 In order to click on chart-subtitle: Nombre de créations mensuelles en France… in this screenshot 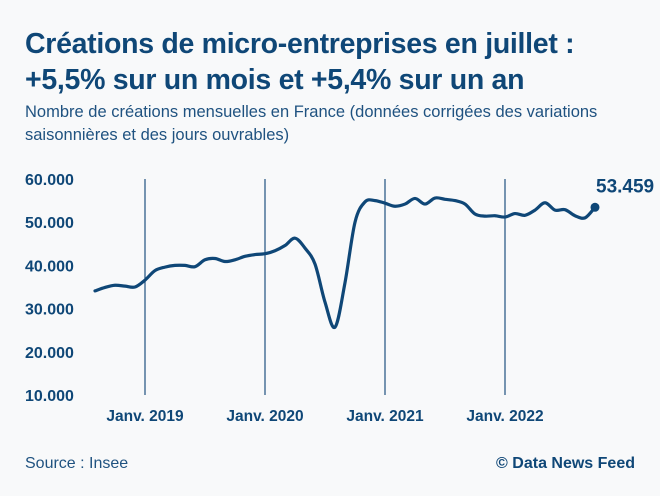, I will do `click(311, 123)`.